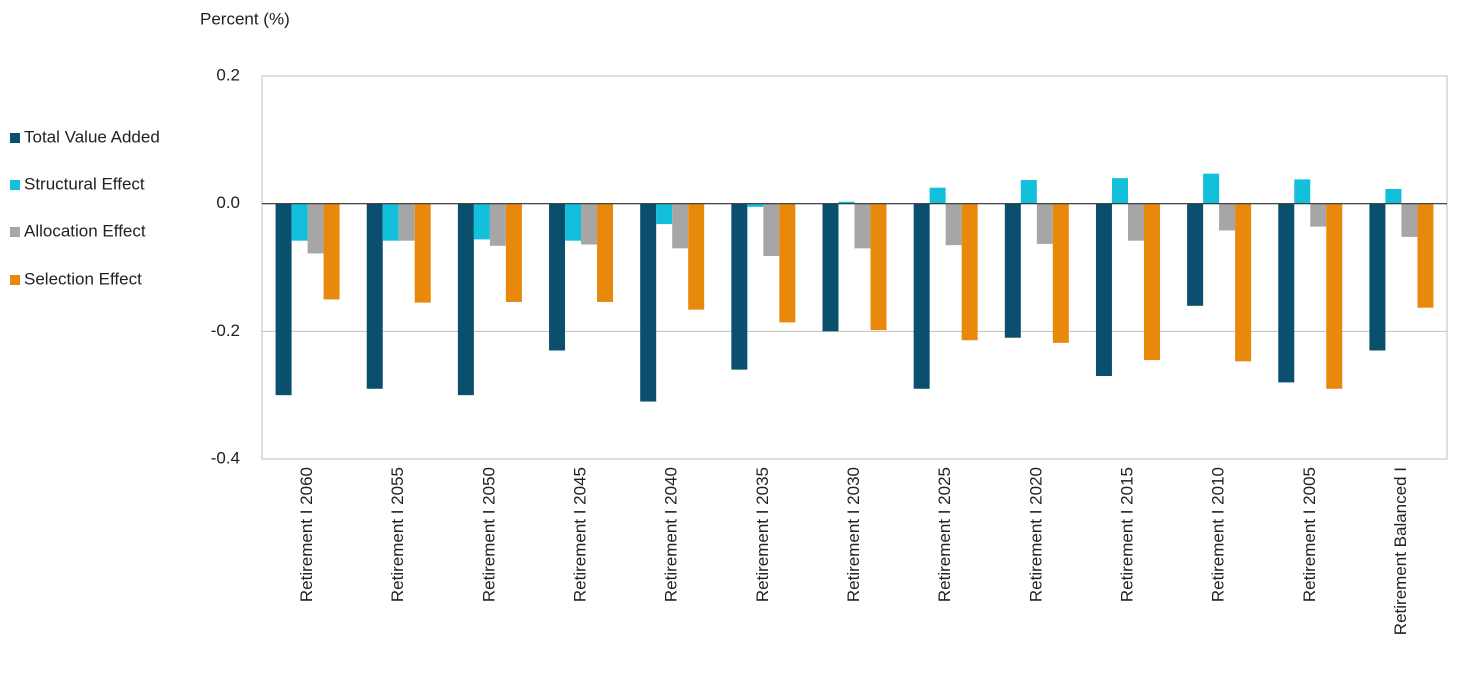 The width and height of the screenshot is (1468, 683). Describe the element at coordinates (488, 534) in the screenshot. I see `x-tick-label: Retirement I 2050` at that location.